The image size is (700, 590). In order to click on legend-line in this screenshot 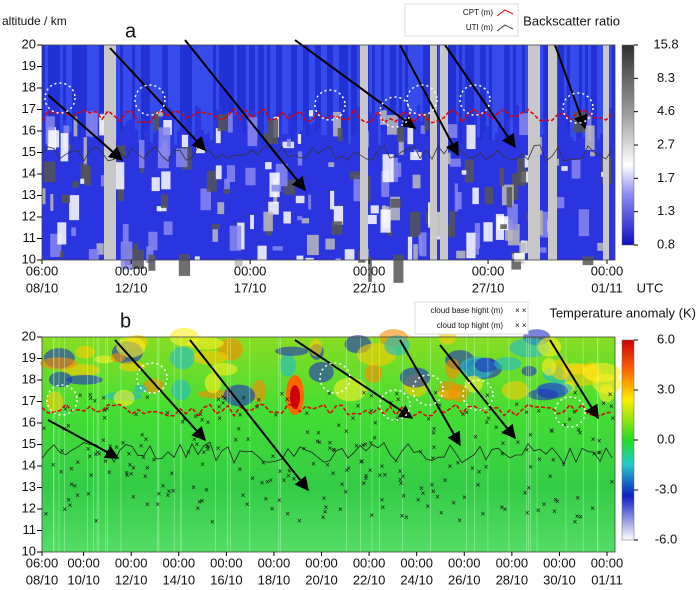, I will do `click(505, 13)`.